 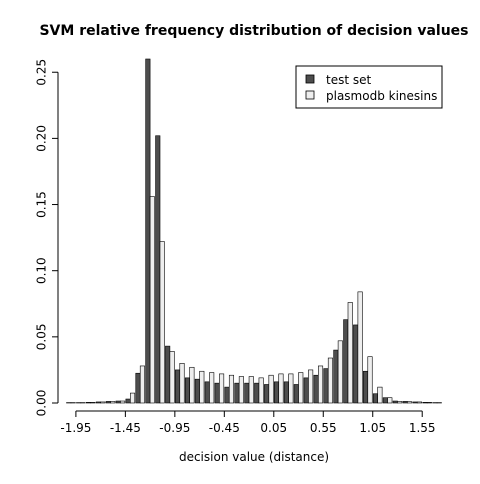 What do you see at coordinates (348, 80) in the screenshot?
I see `legend-label-test-set: test set` at bounding box center [348, 80].